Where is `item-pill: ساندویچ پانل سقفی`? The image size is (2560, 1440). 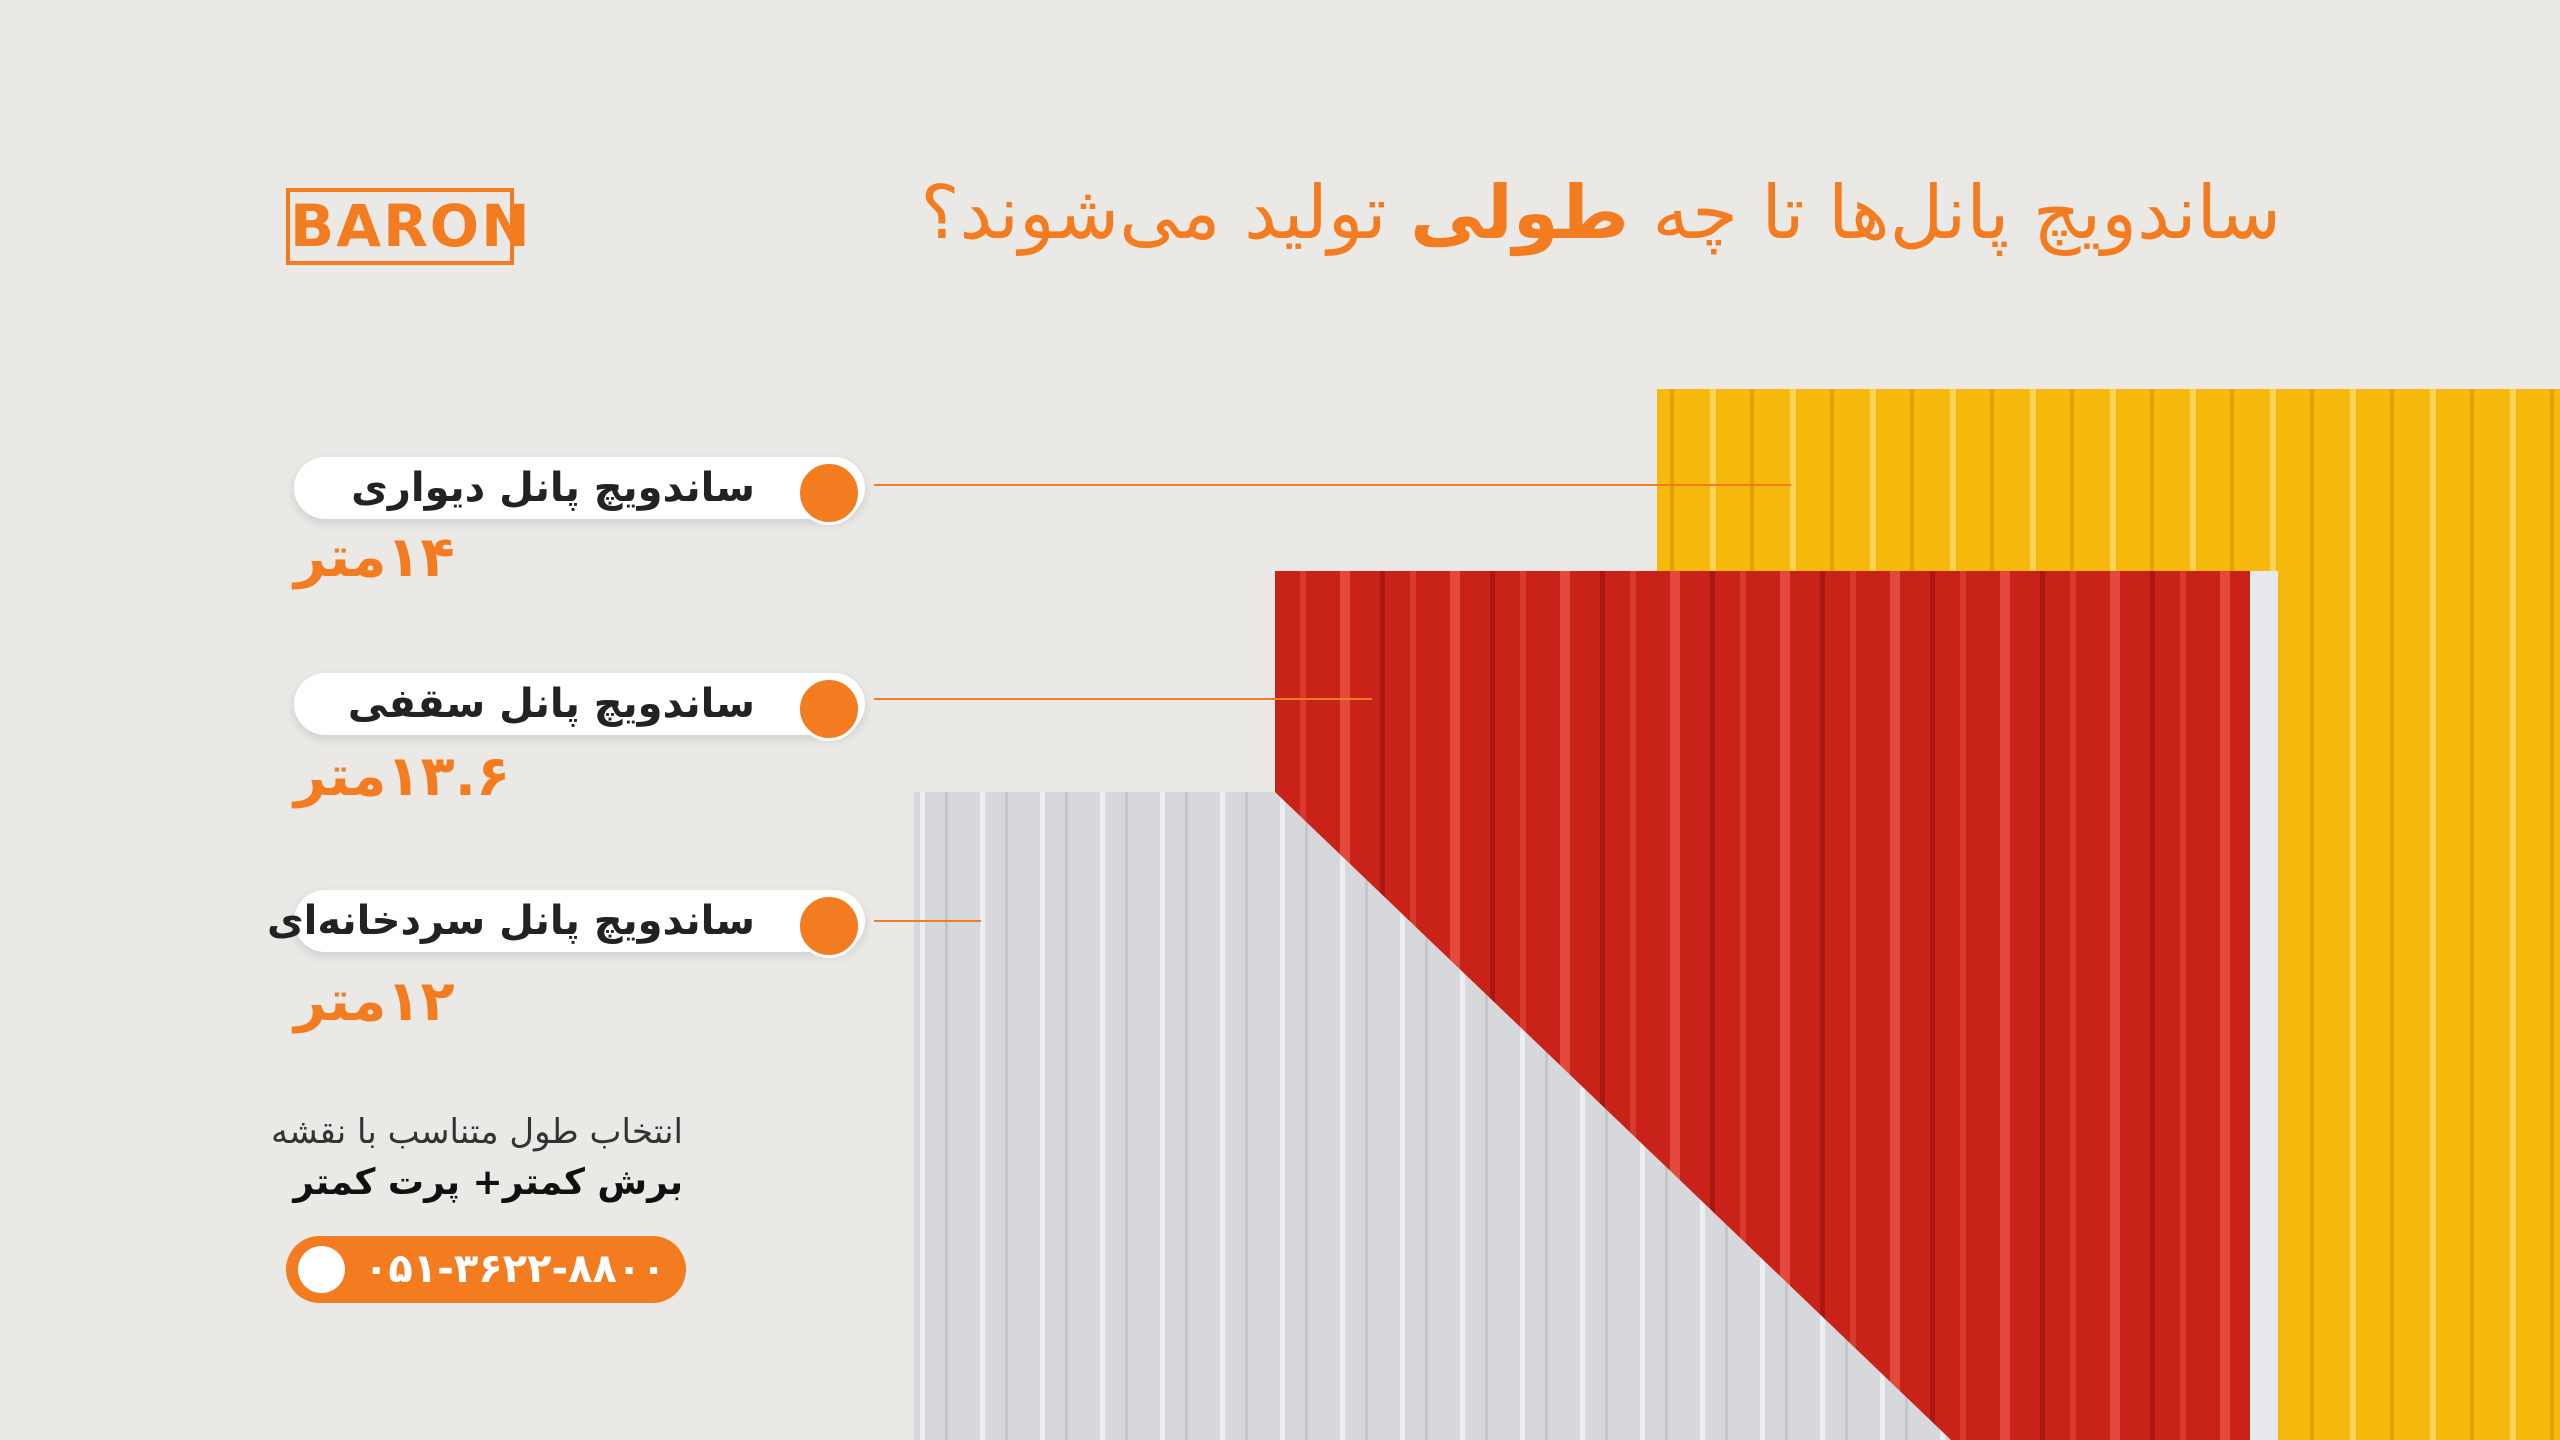
item-pill: ساندویچ پانل سقفی is located at coordinates (579, 704).